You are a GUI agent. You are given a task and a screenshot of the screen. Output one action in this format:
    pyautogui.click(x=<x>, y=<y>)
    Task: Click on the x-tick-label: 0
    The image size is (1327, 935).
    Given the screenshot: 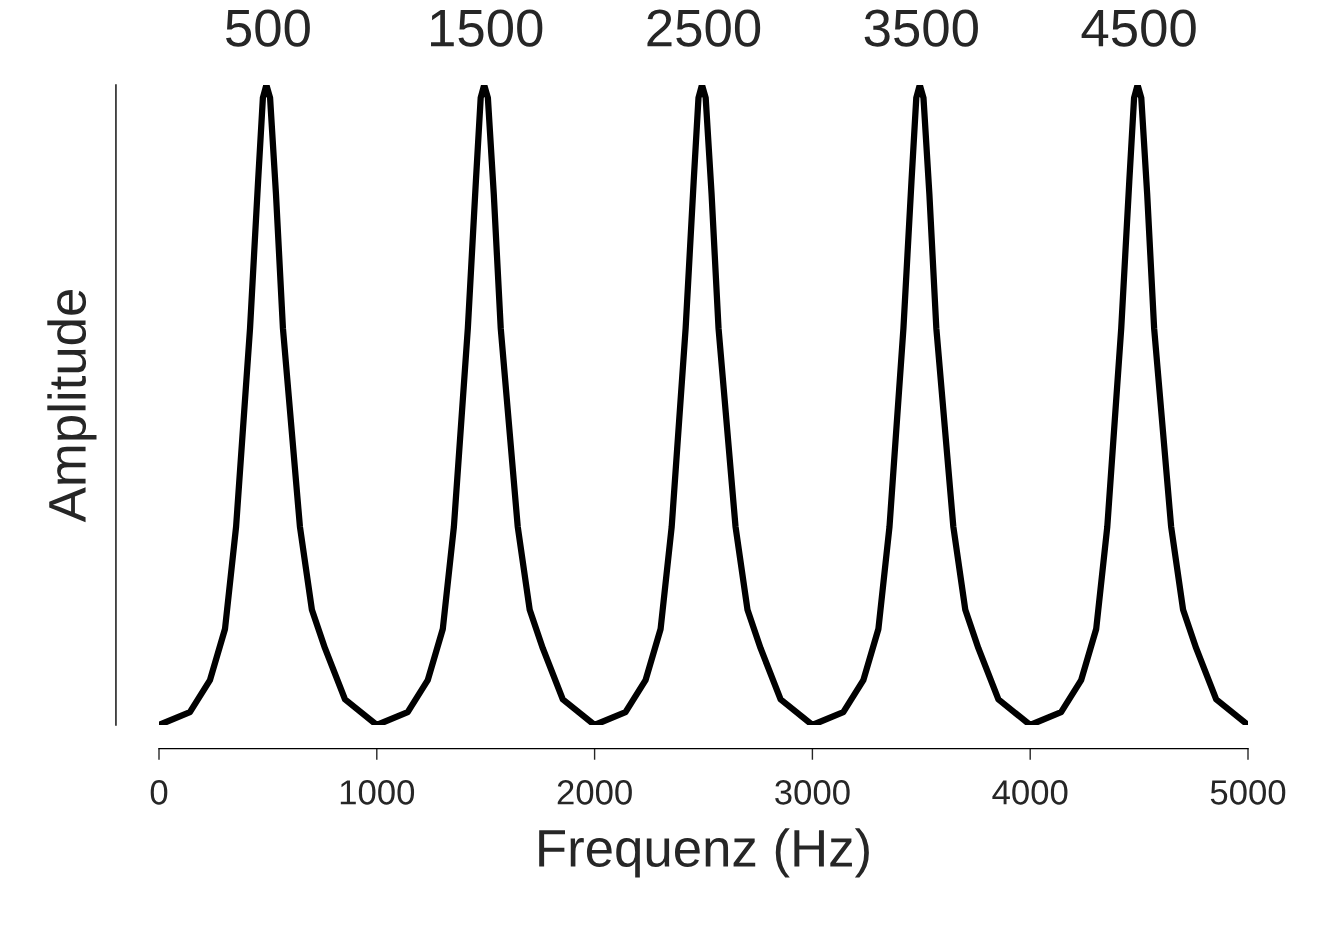 What is the action you would take?
    pyautogui.click(x=159, y=792)
    